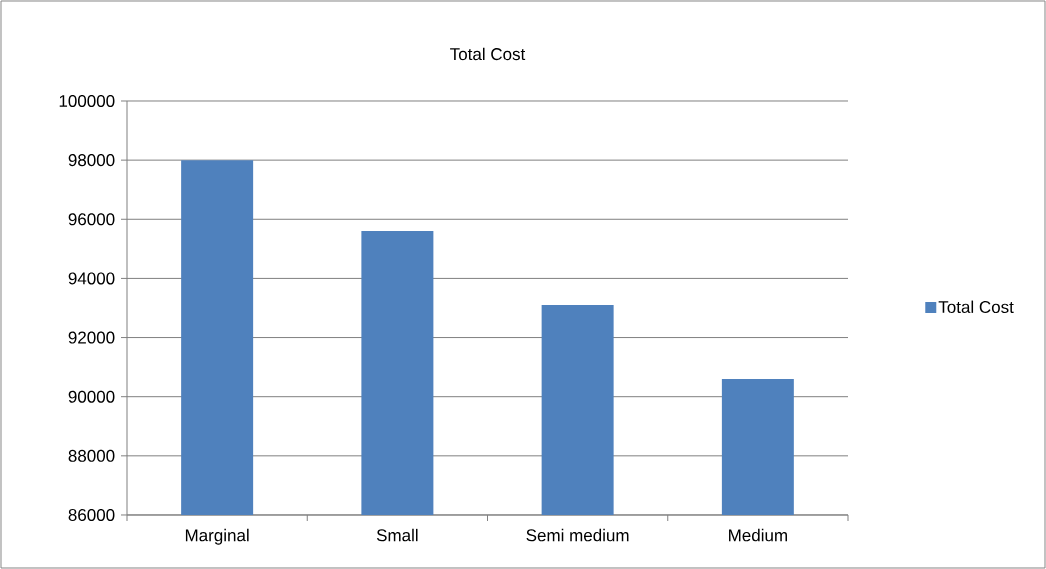 This screenshot has height=569, width=1046. Describe the element at coordinates (91, 515) in the screenshot. I see `y-tick-label: 86000` at that location.